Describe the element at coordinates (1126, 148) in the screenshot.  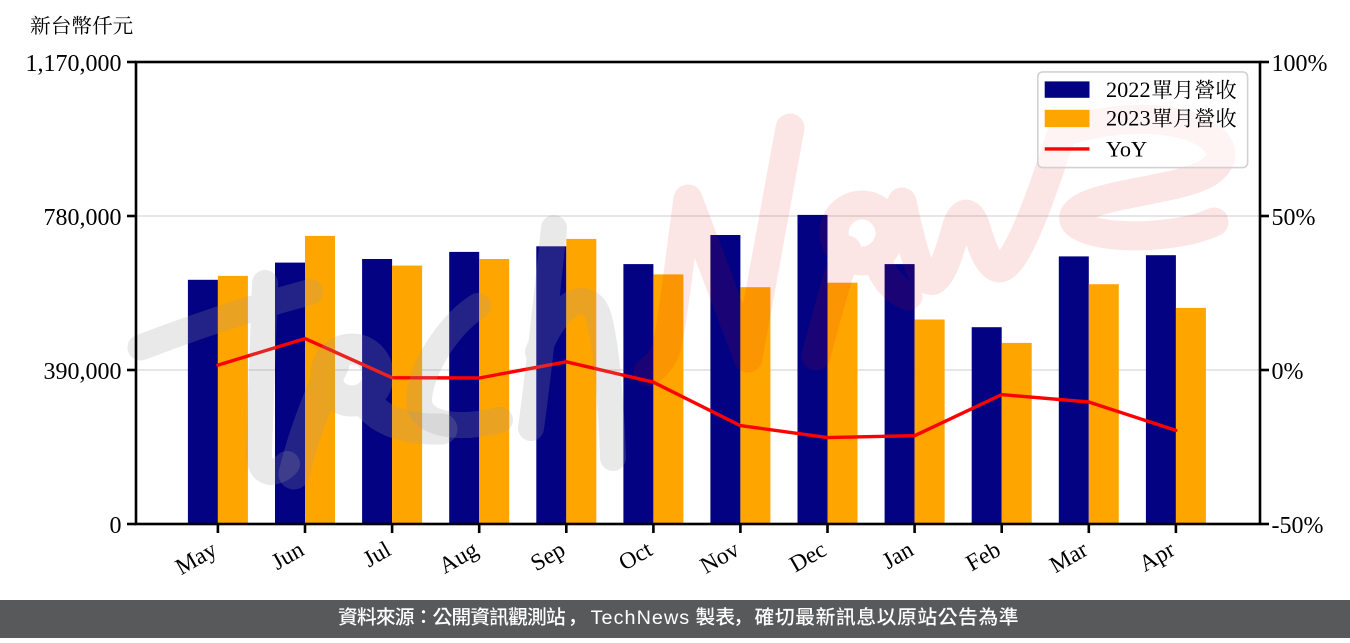
I see `svg-text: YoY` at that location.